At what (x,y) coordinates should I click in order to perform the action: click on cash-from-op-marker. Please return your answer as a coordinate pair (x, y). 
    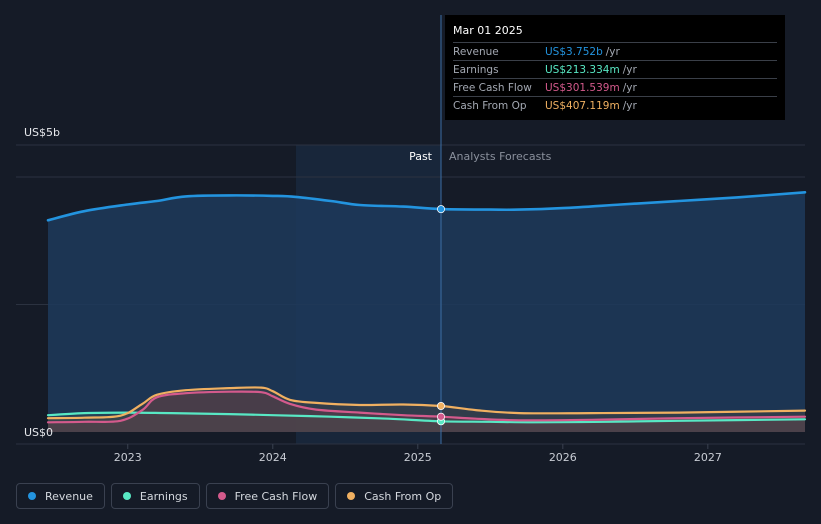
    Looking at the image, I should click on (441, 405).